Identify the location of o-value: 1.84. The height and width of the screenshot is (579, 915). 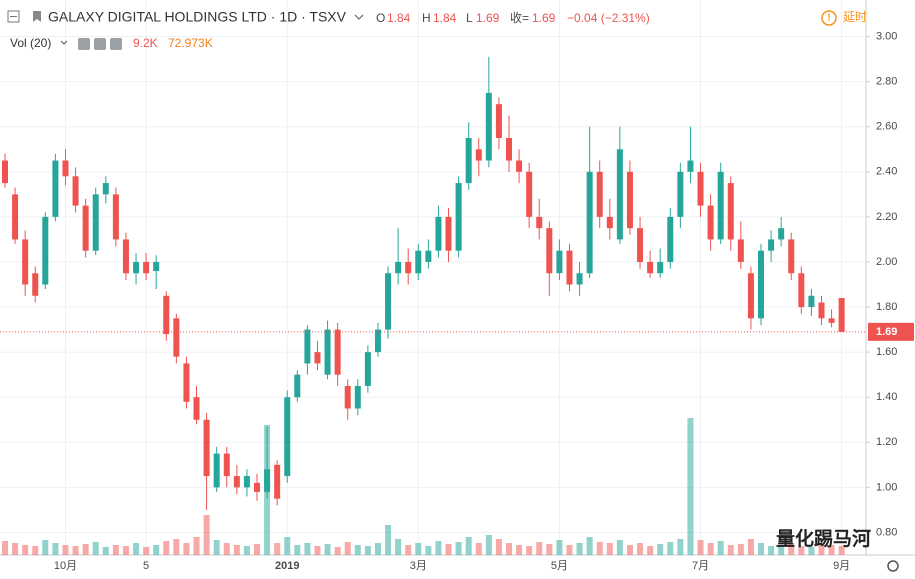
(399, 18).